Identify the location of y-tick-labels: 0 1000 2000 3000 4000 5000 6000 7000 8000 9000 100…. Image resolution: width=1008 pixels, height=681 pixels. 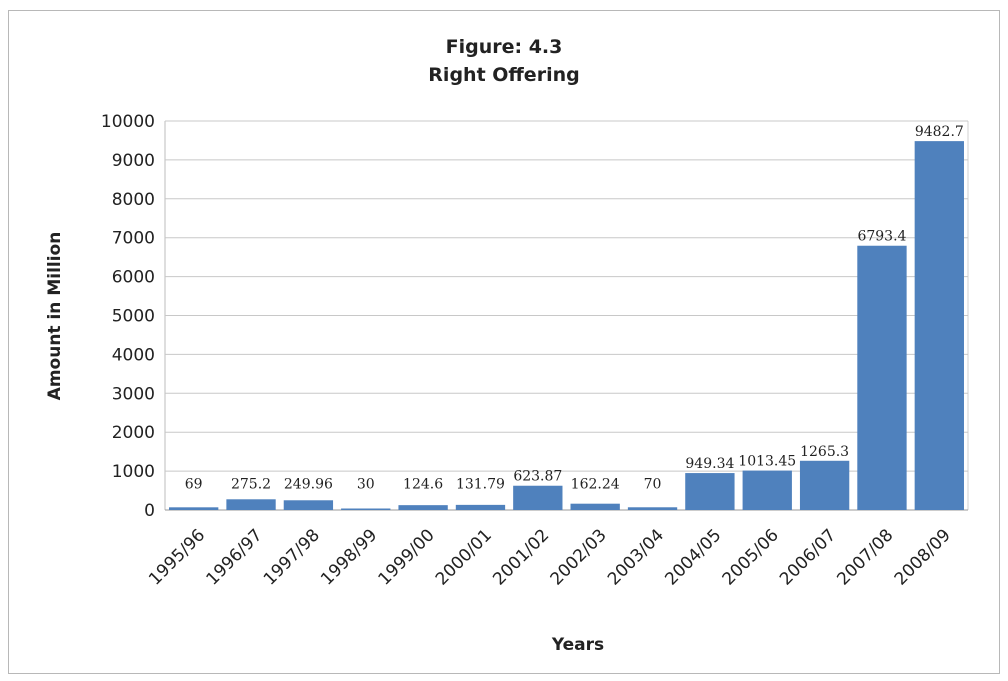
(128, 316).